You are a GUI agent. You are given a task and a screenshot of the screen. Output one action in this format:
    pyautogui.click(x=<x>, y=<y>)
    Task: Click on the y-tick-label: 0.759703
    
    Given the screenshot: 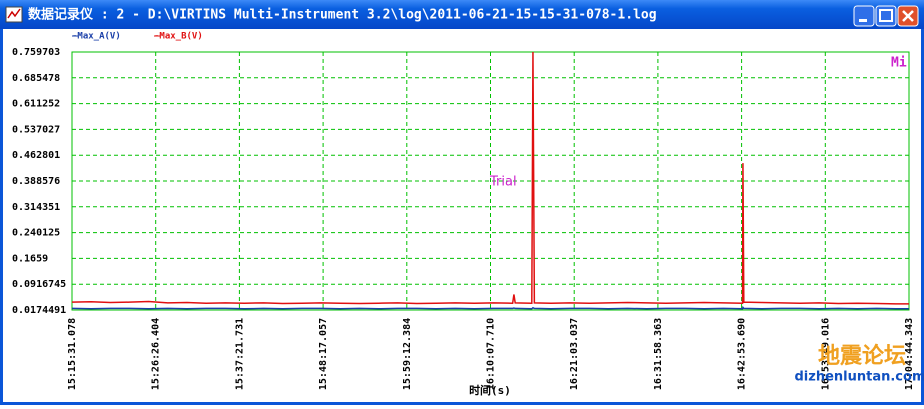 What is the action you would take?
    pyautogui.click(x=36, y=52)
    